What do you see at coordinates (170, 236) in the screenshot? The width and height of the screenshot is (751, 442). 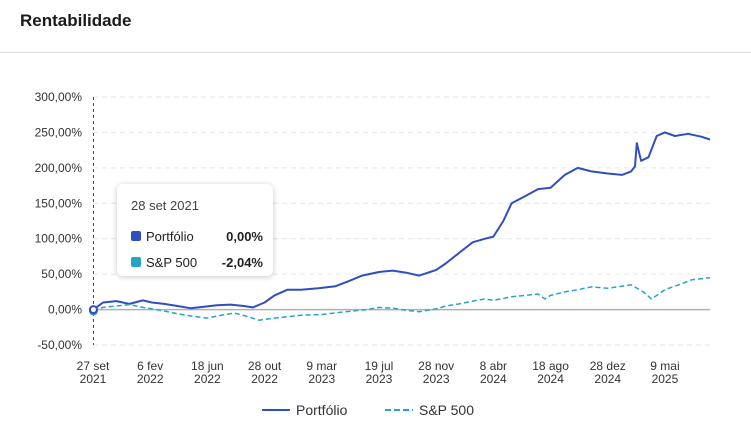 I see `tooltip-portfolio-name: Portfólio` at bounding box center [170, 236].